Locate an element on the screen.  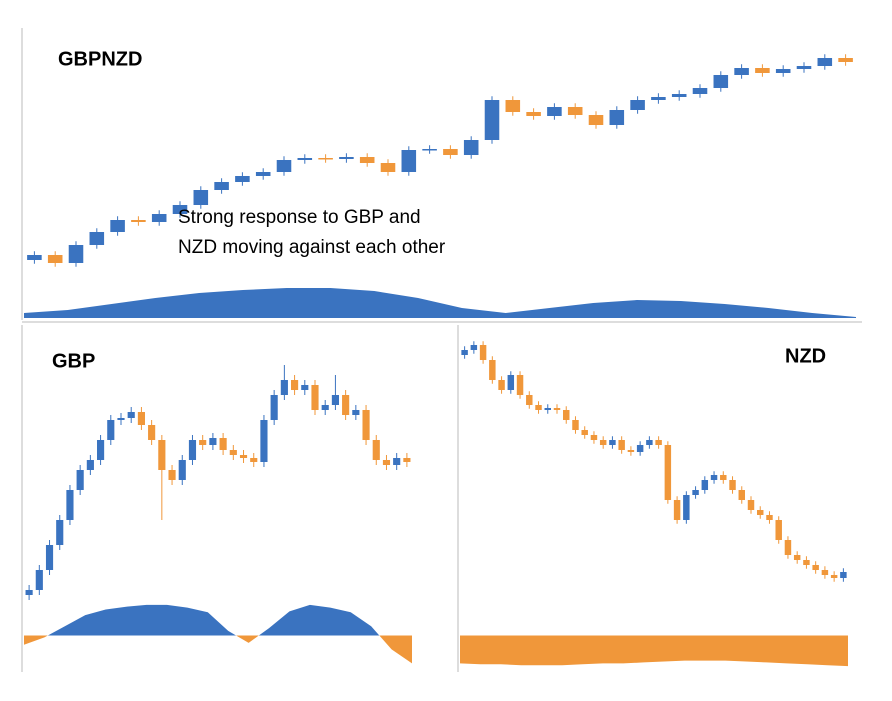
panel-title: GBPNZD is located at coordinates (100, 59).